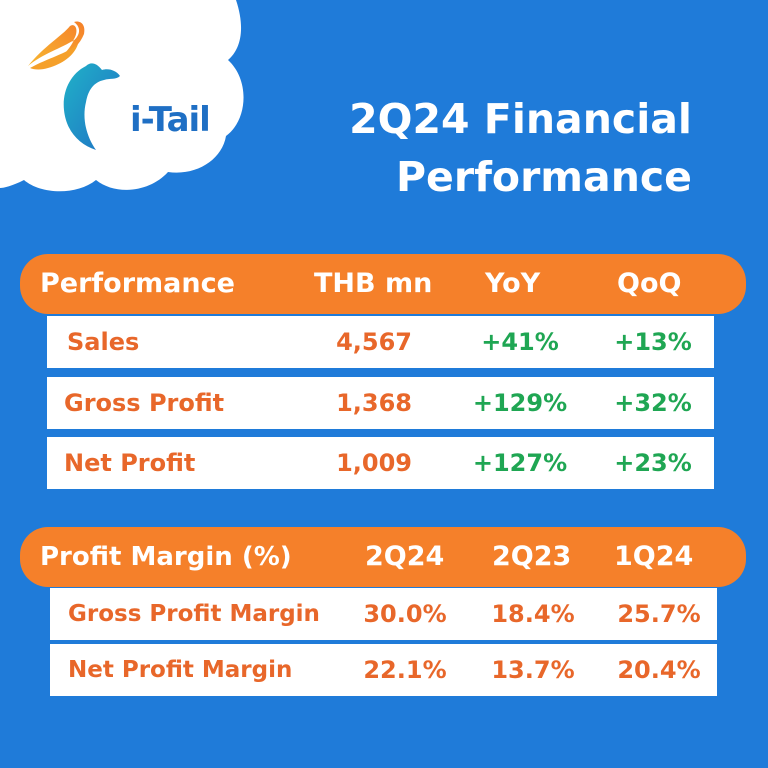  I want to click on cloud-shape, so click(122, 96).